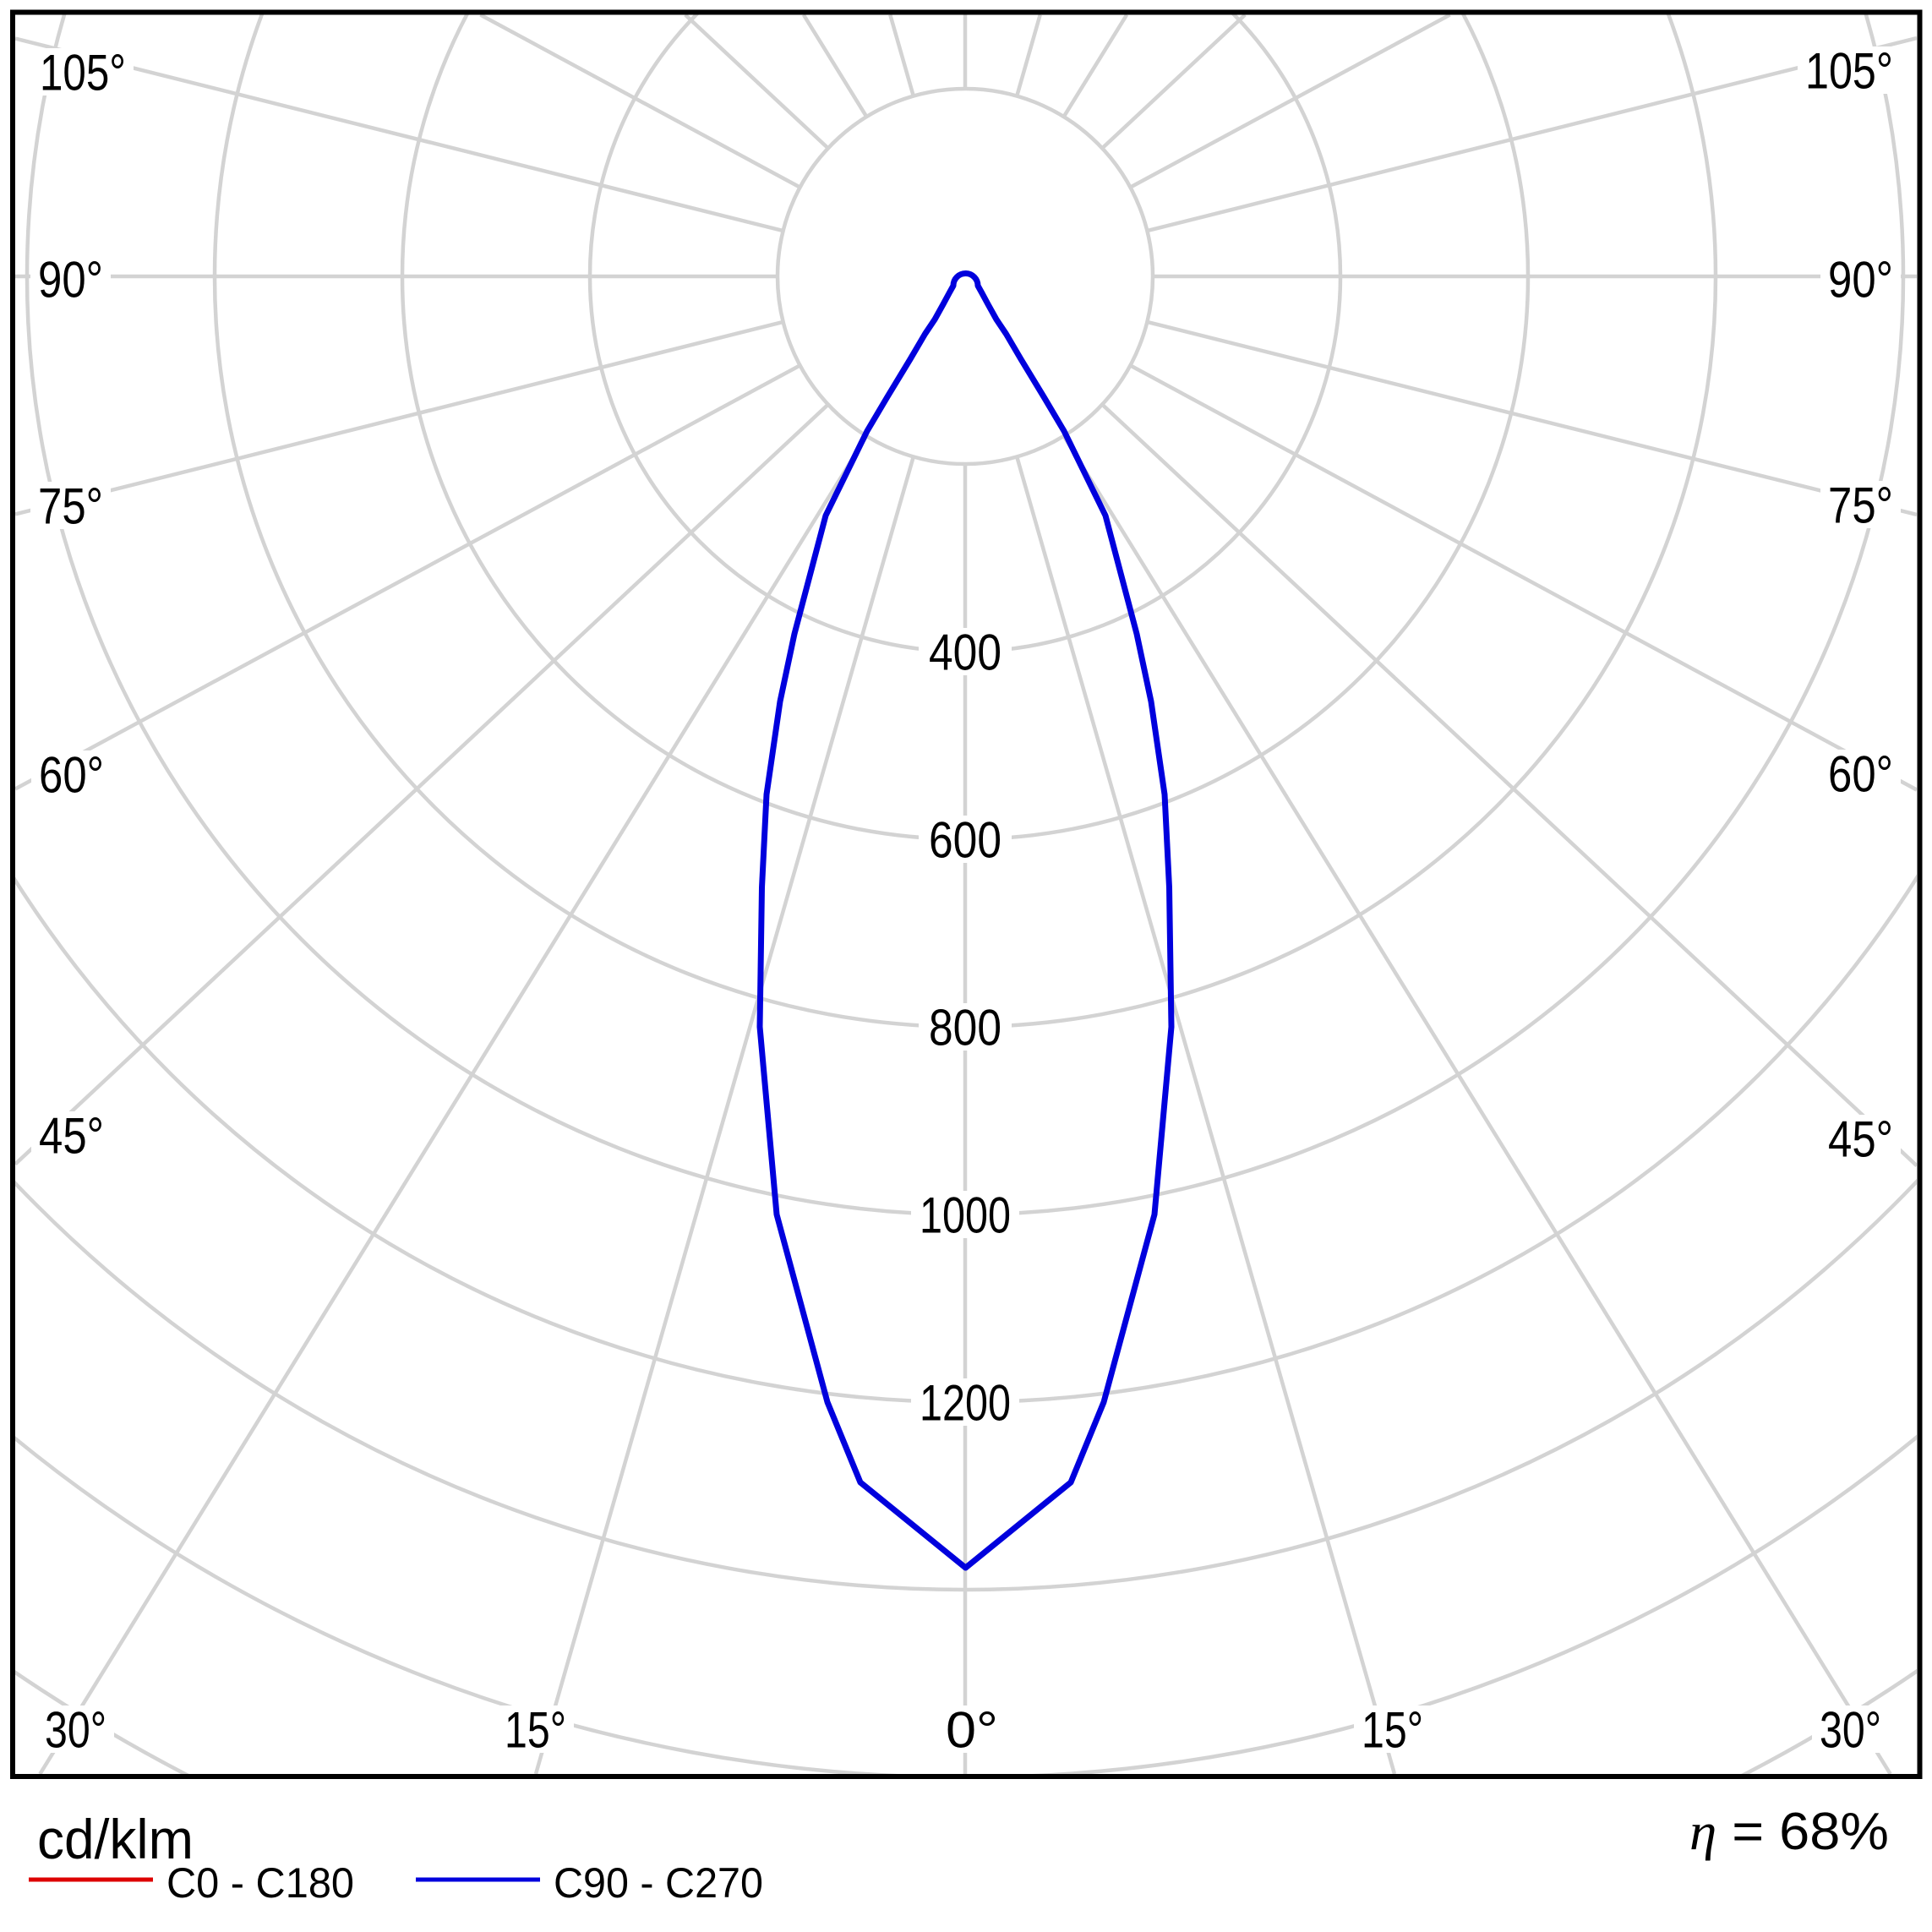  I want to click on svg-text: 600, so click(965, 839).